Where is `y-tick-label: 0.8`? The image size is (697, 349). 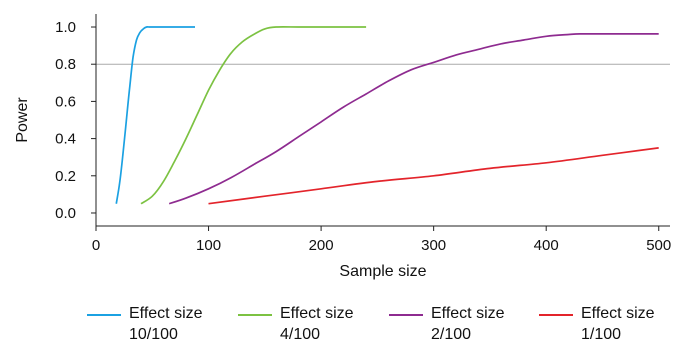
y-tick-label: 0.8 is located at coordinates (65, 64).